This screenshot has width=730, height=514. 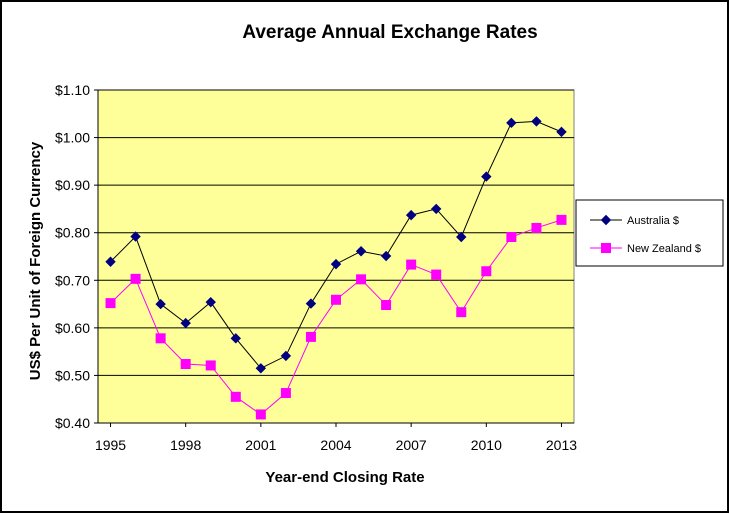 I want to click on y-tick-label: $0.90, so click(x=72, y=185).